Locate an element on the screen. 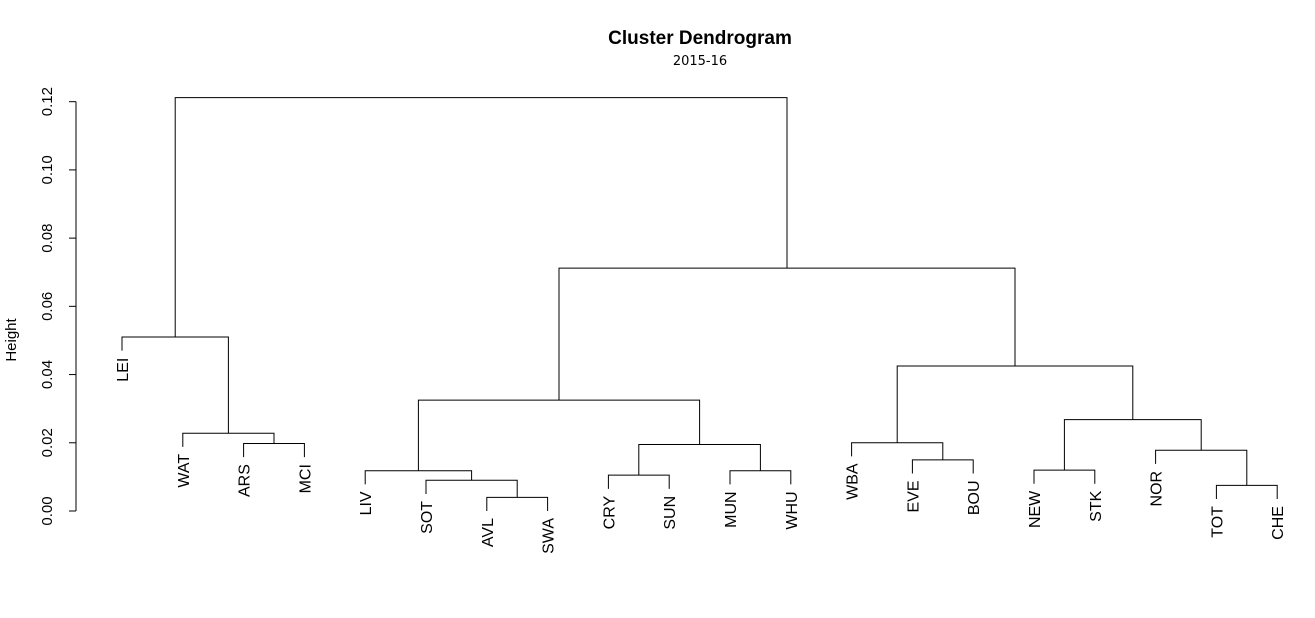  leaf-label: WBA is located at coordinates (853, 481).